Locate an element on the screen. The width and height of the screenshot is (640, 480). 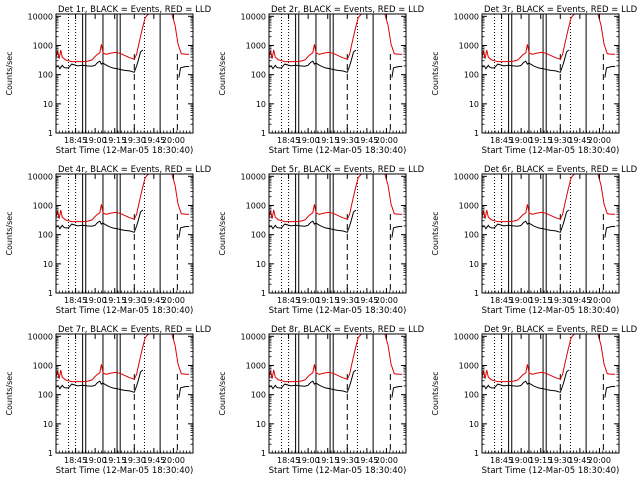
panel-title: Det 9r, BLACK = Events, RED = LLD is located at coordinates (561, 330).